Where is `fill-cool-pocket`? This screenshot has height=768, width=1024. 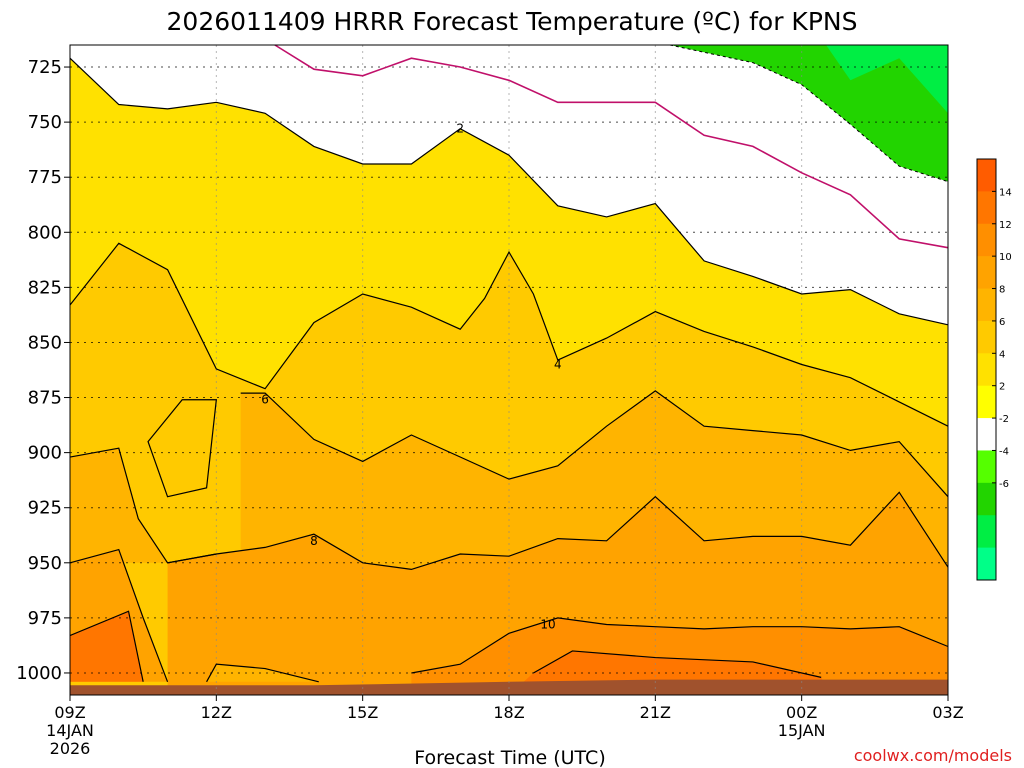 fill-cool-pocket is located at coordinates (182, 448).